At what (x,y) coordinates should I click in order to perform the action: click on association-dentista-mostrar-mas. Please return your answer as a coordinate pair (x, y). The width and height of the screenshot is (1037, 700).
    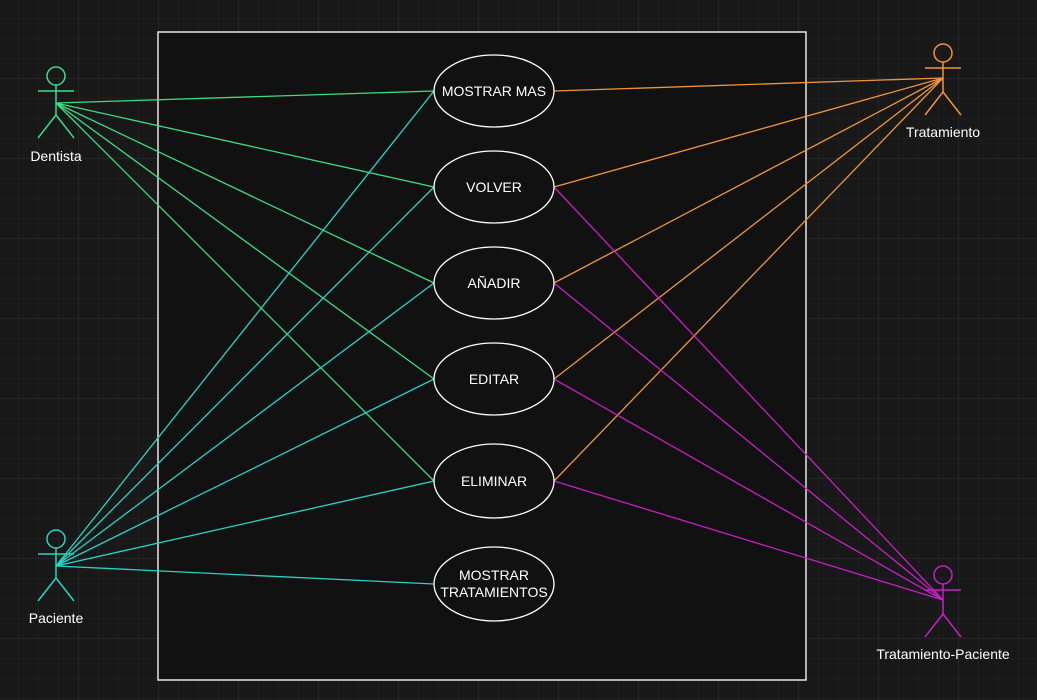
    Looking at the image, I should click on (245, 97).